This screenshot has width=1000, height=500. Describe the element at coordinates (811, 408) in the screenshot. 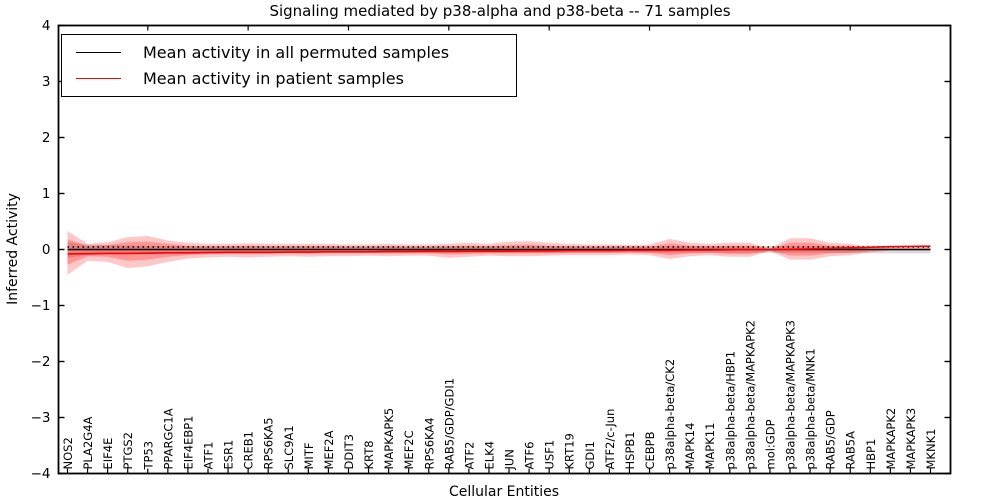

I see `x-category-label: p38alpha-beta/MNK1` at that location.